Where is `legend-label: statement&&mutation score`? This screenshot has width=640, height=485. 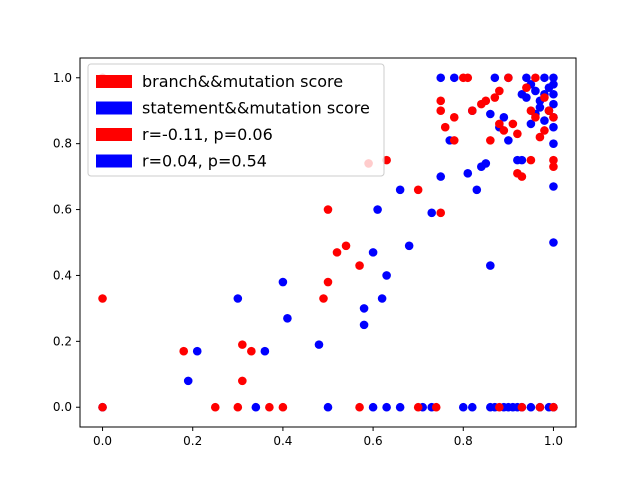 legend-label: statement&&mutation score is located at coordinates (256, 108).